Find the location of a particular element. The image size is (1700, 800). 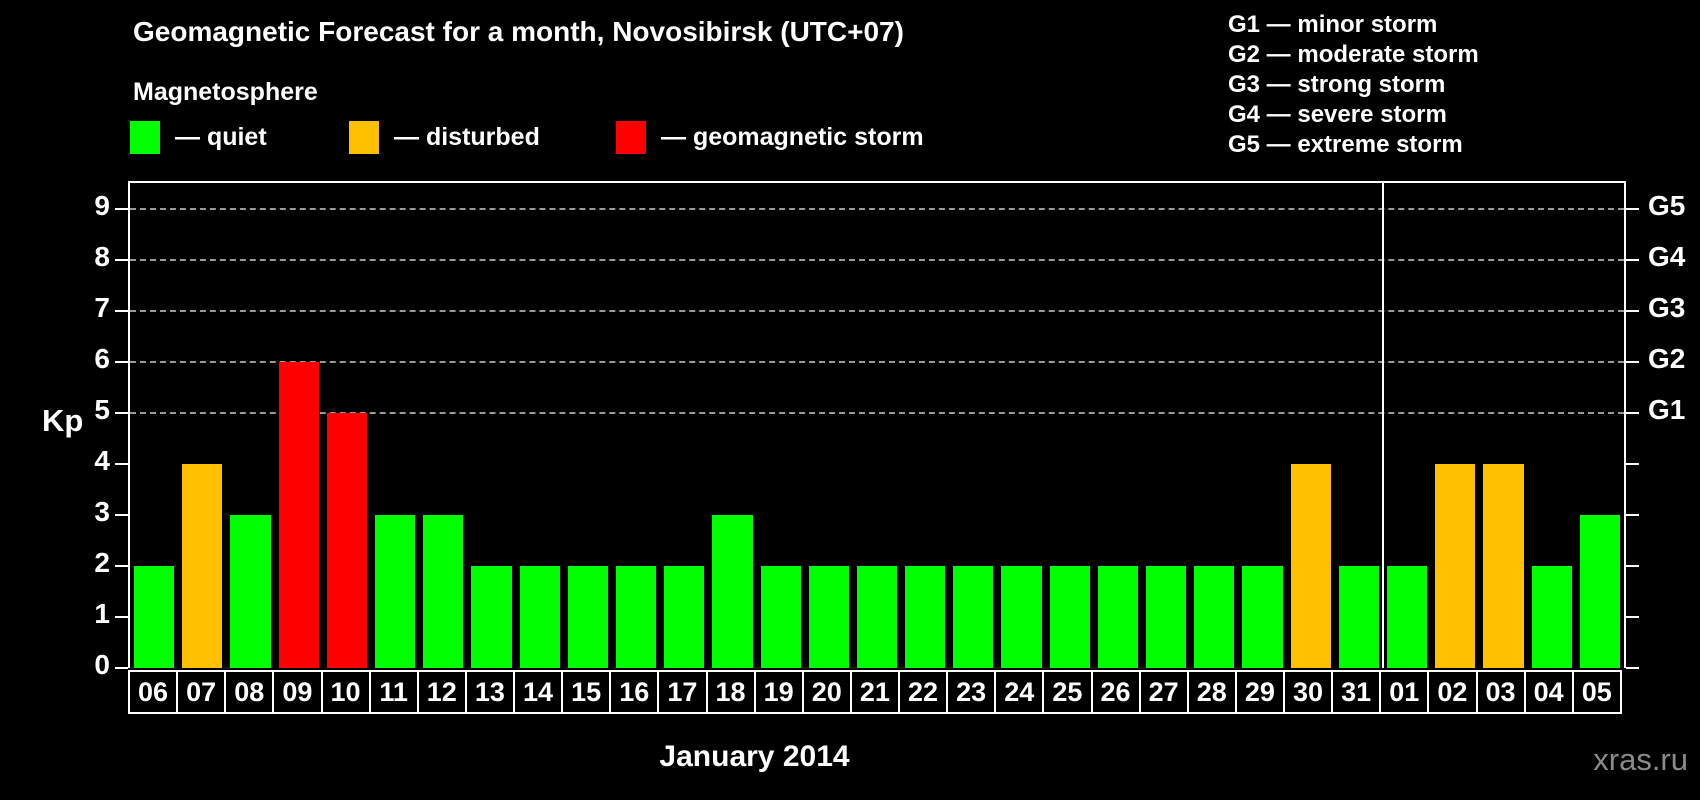

right-axis-tick-kp9 is located at coordinates (1632, 209).